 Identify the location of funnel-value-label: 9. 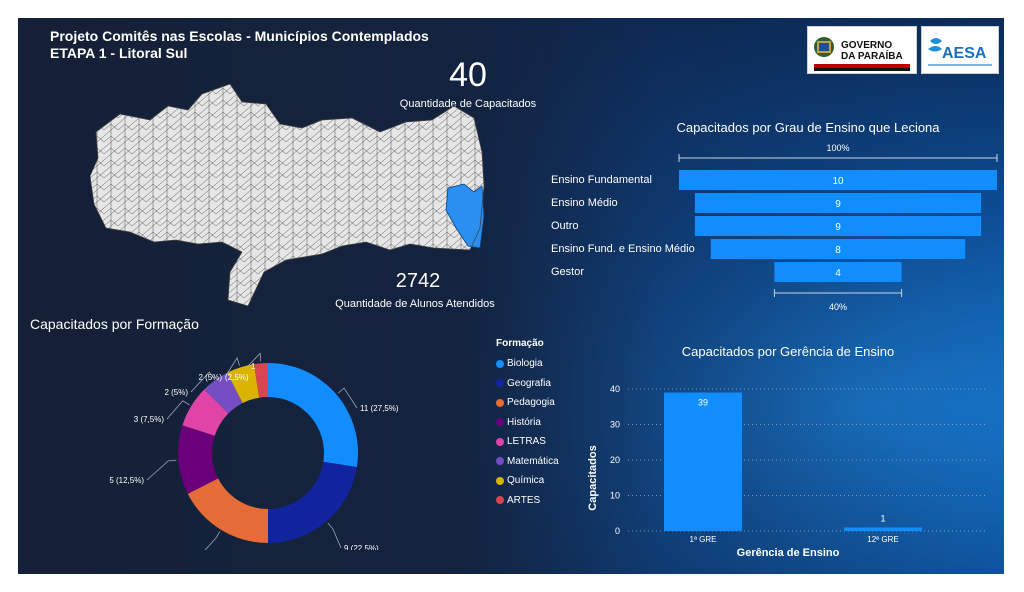
(838, 204).